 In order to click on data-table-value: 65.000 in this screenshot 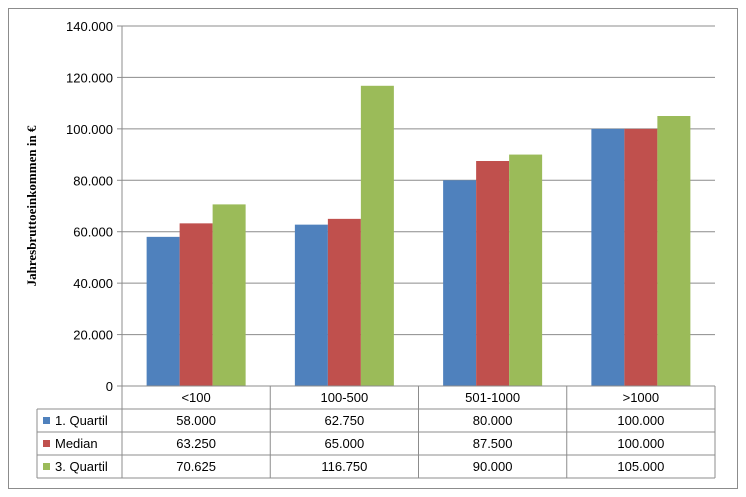, I will do `click(344, 443)`.